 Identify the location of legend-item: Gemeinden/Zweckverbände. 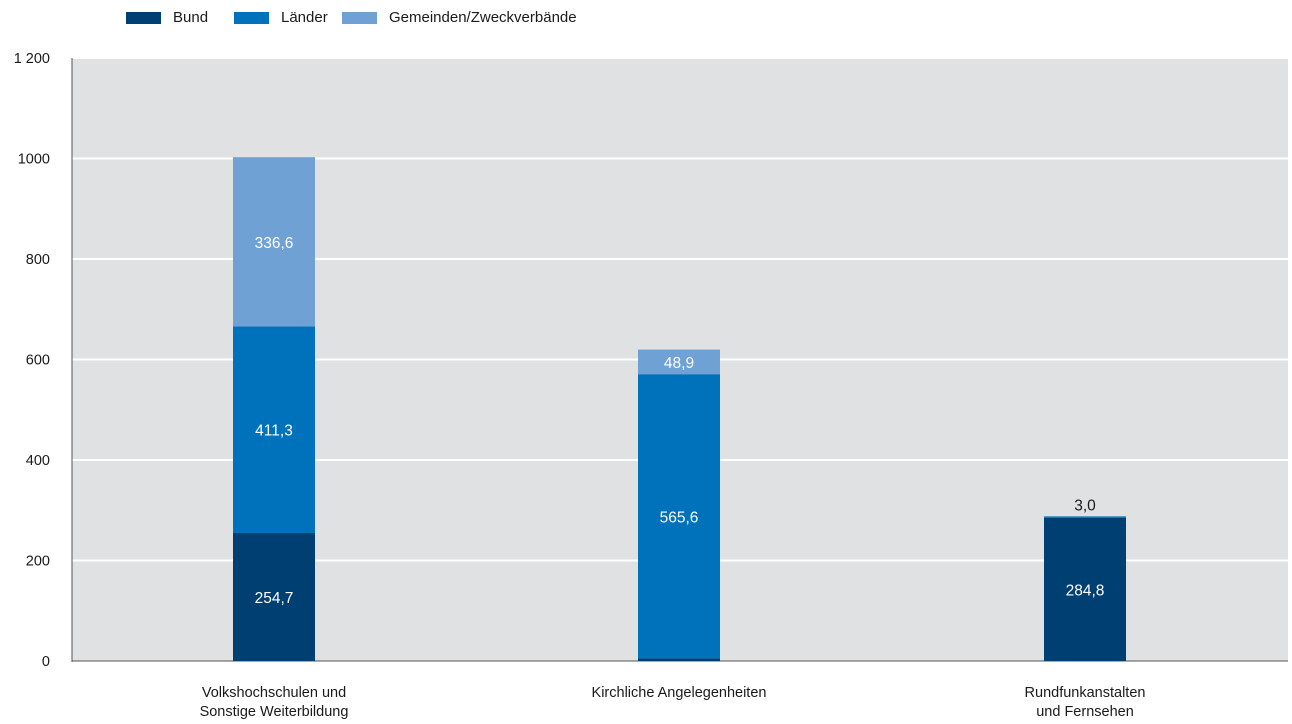
(459, 17).